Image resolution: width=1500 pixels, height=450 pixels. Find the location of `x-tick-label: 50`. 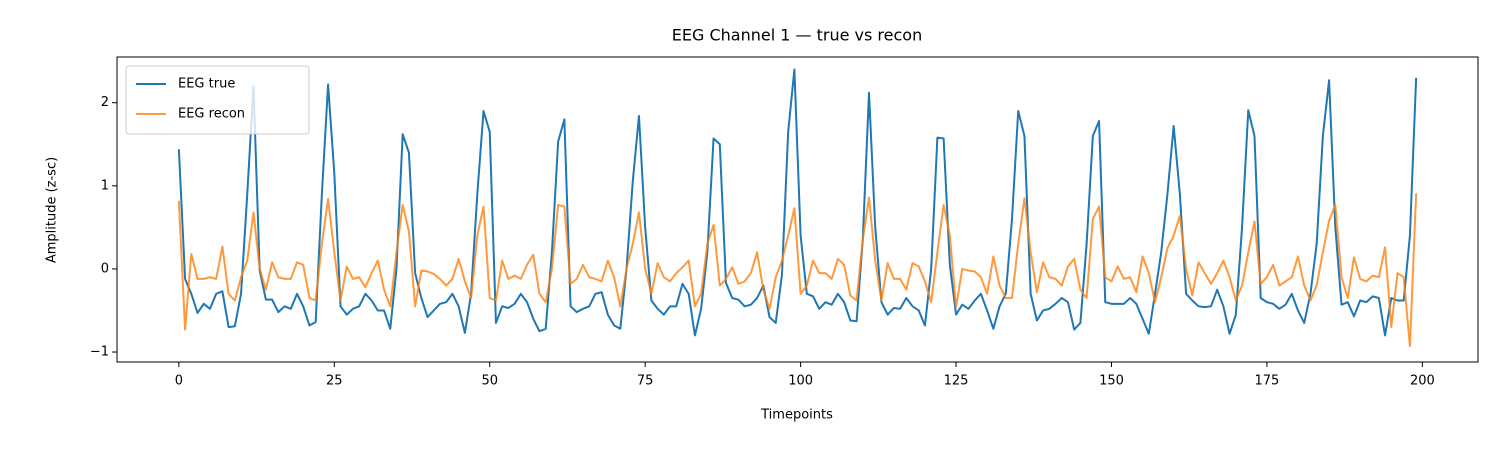

x-tick-label: 50 is located at coordinates (489, 381).